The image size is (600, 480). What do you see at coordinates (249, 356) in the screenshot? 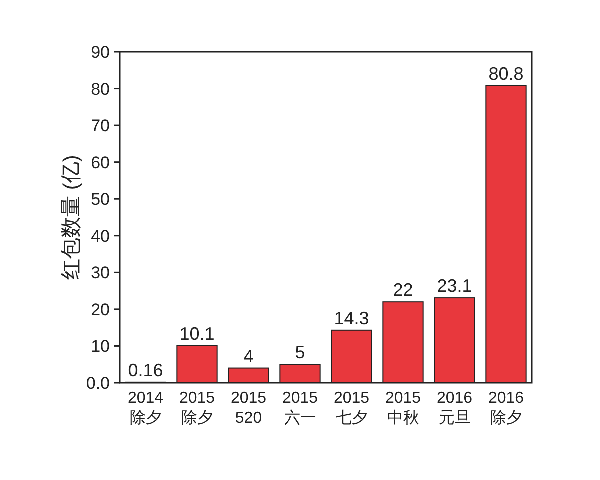
I see `data-label: 4` at bounding box center [249, 356].